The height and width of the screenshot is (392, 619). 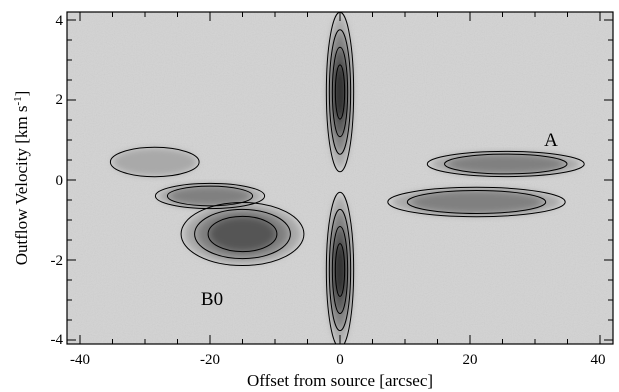 I want to click on y-axis-title-main: Outflow Velocity [km s, so click(x=21, y=186).